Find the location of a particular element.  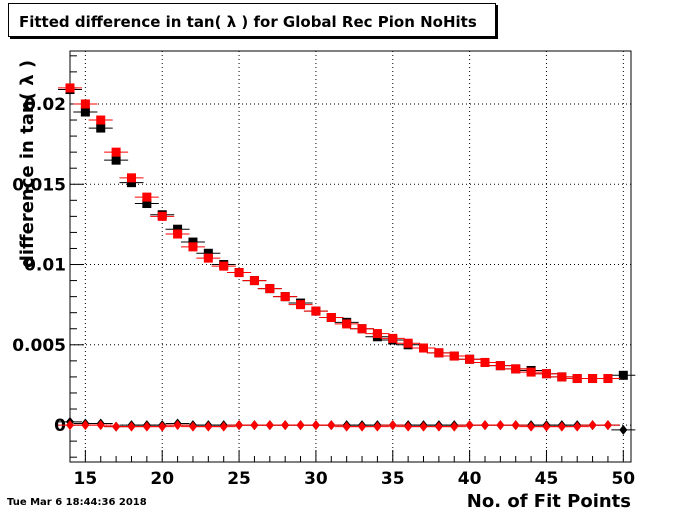

y-tick-label: 0.02 is located at coordinates (45, 105).